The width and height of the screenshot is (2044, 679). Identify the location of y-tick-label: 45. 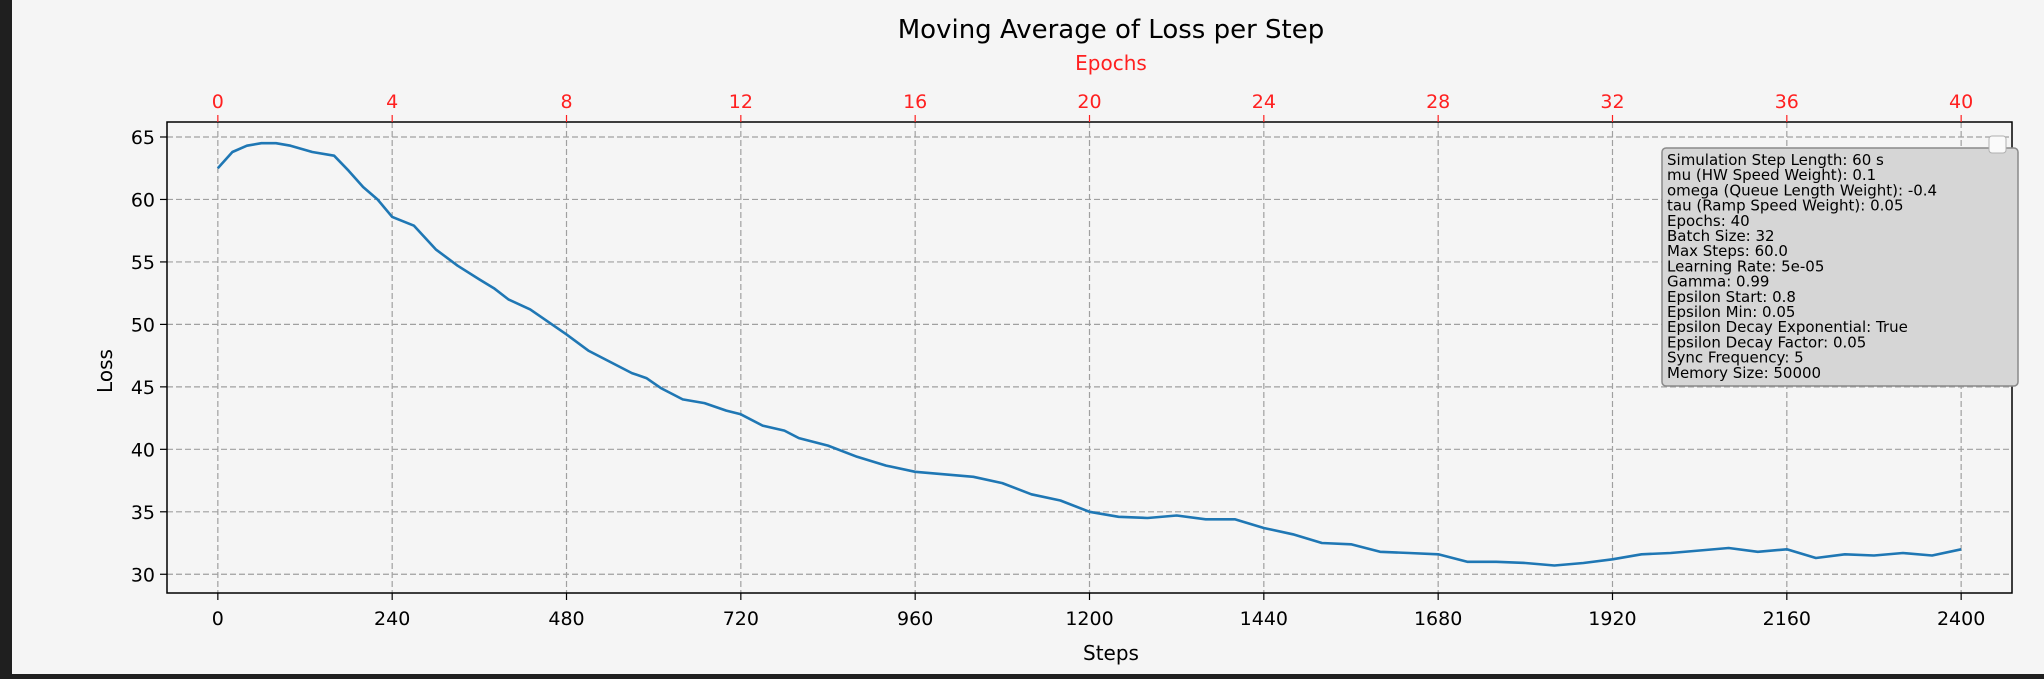
(143, 388).